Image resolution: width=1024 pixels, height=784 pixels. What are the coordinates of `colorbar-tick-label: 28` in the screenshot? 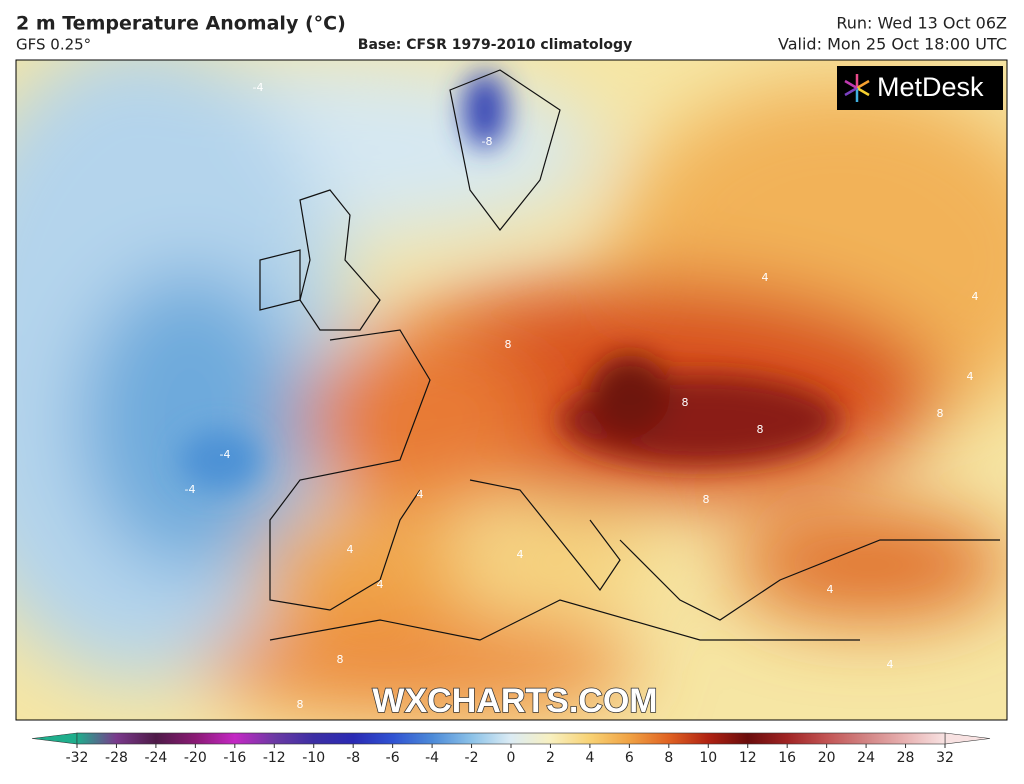 It's located at (906, 758).